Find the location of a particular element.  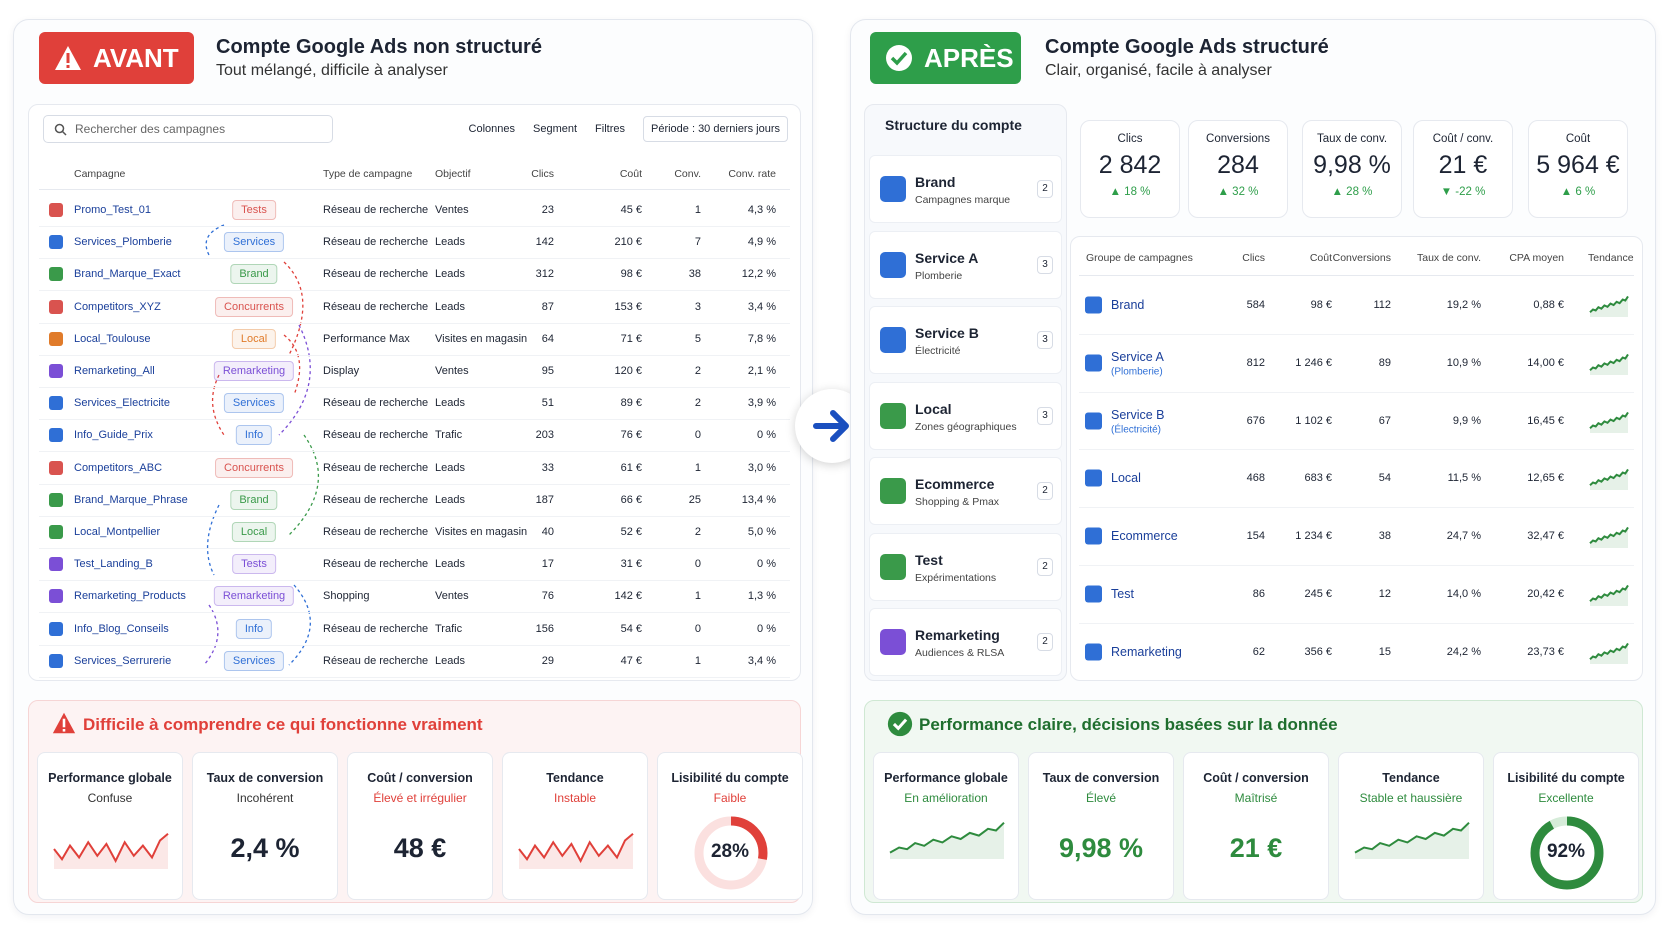

campaign-tag: Local is located at coordinates (254, 532).